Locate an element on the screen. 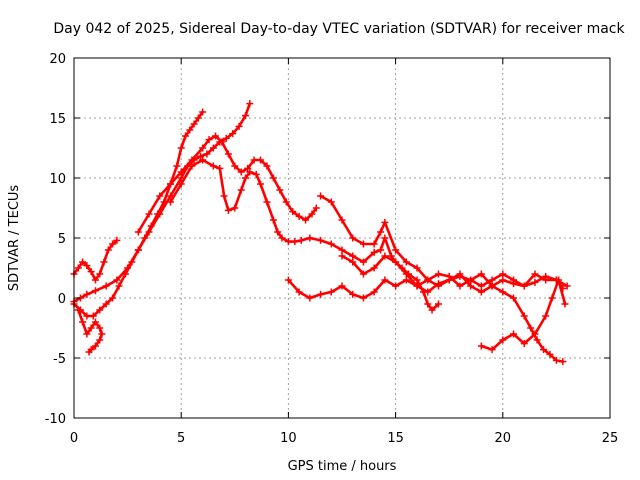 The image size is (640, 480). y-tick-label: 5 is located at coordinates (62, 239).